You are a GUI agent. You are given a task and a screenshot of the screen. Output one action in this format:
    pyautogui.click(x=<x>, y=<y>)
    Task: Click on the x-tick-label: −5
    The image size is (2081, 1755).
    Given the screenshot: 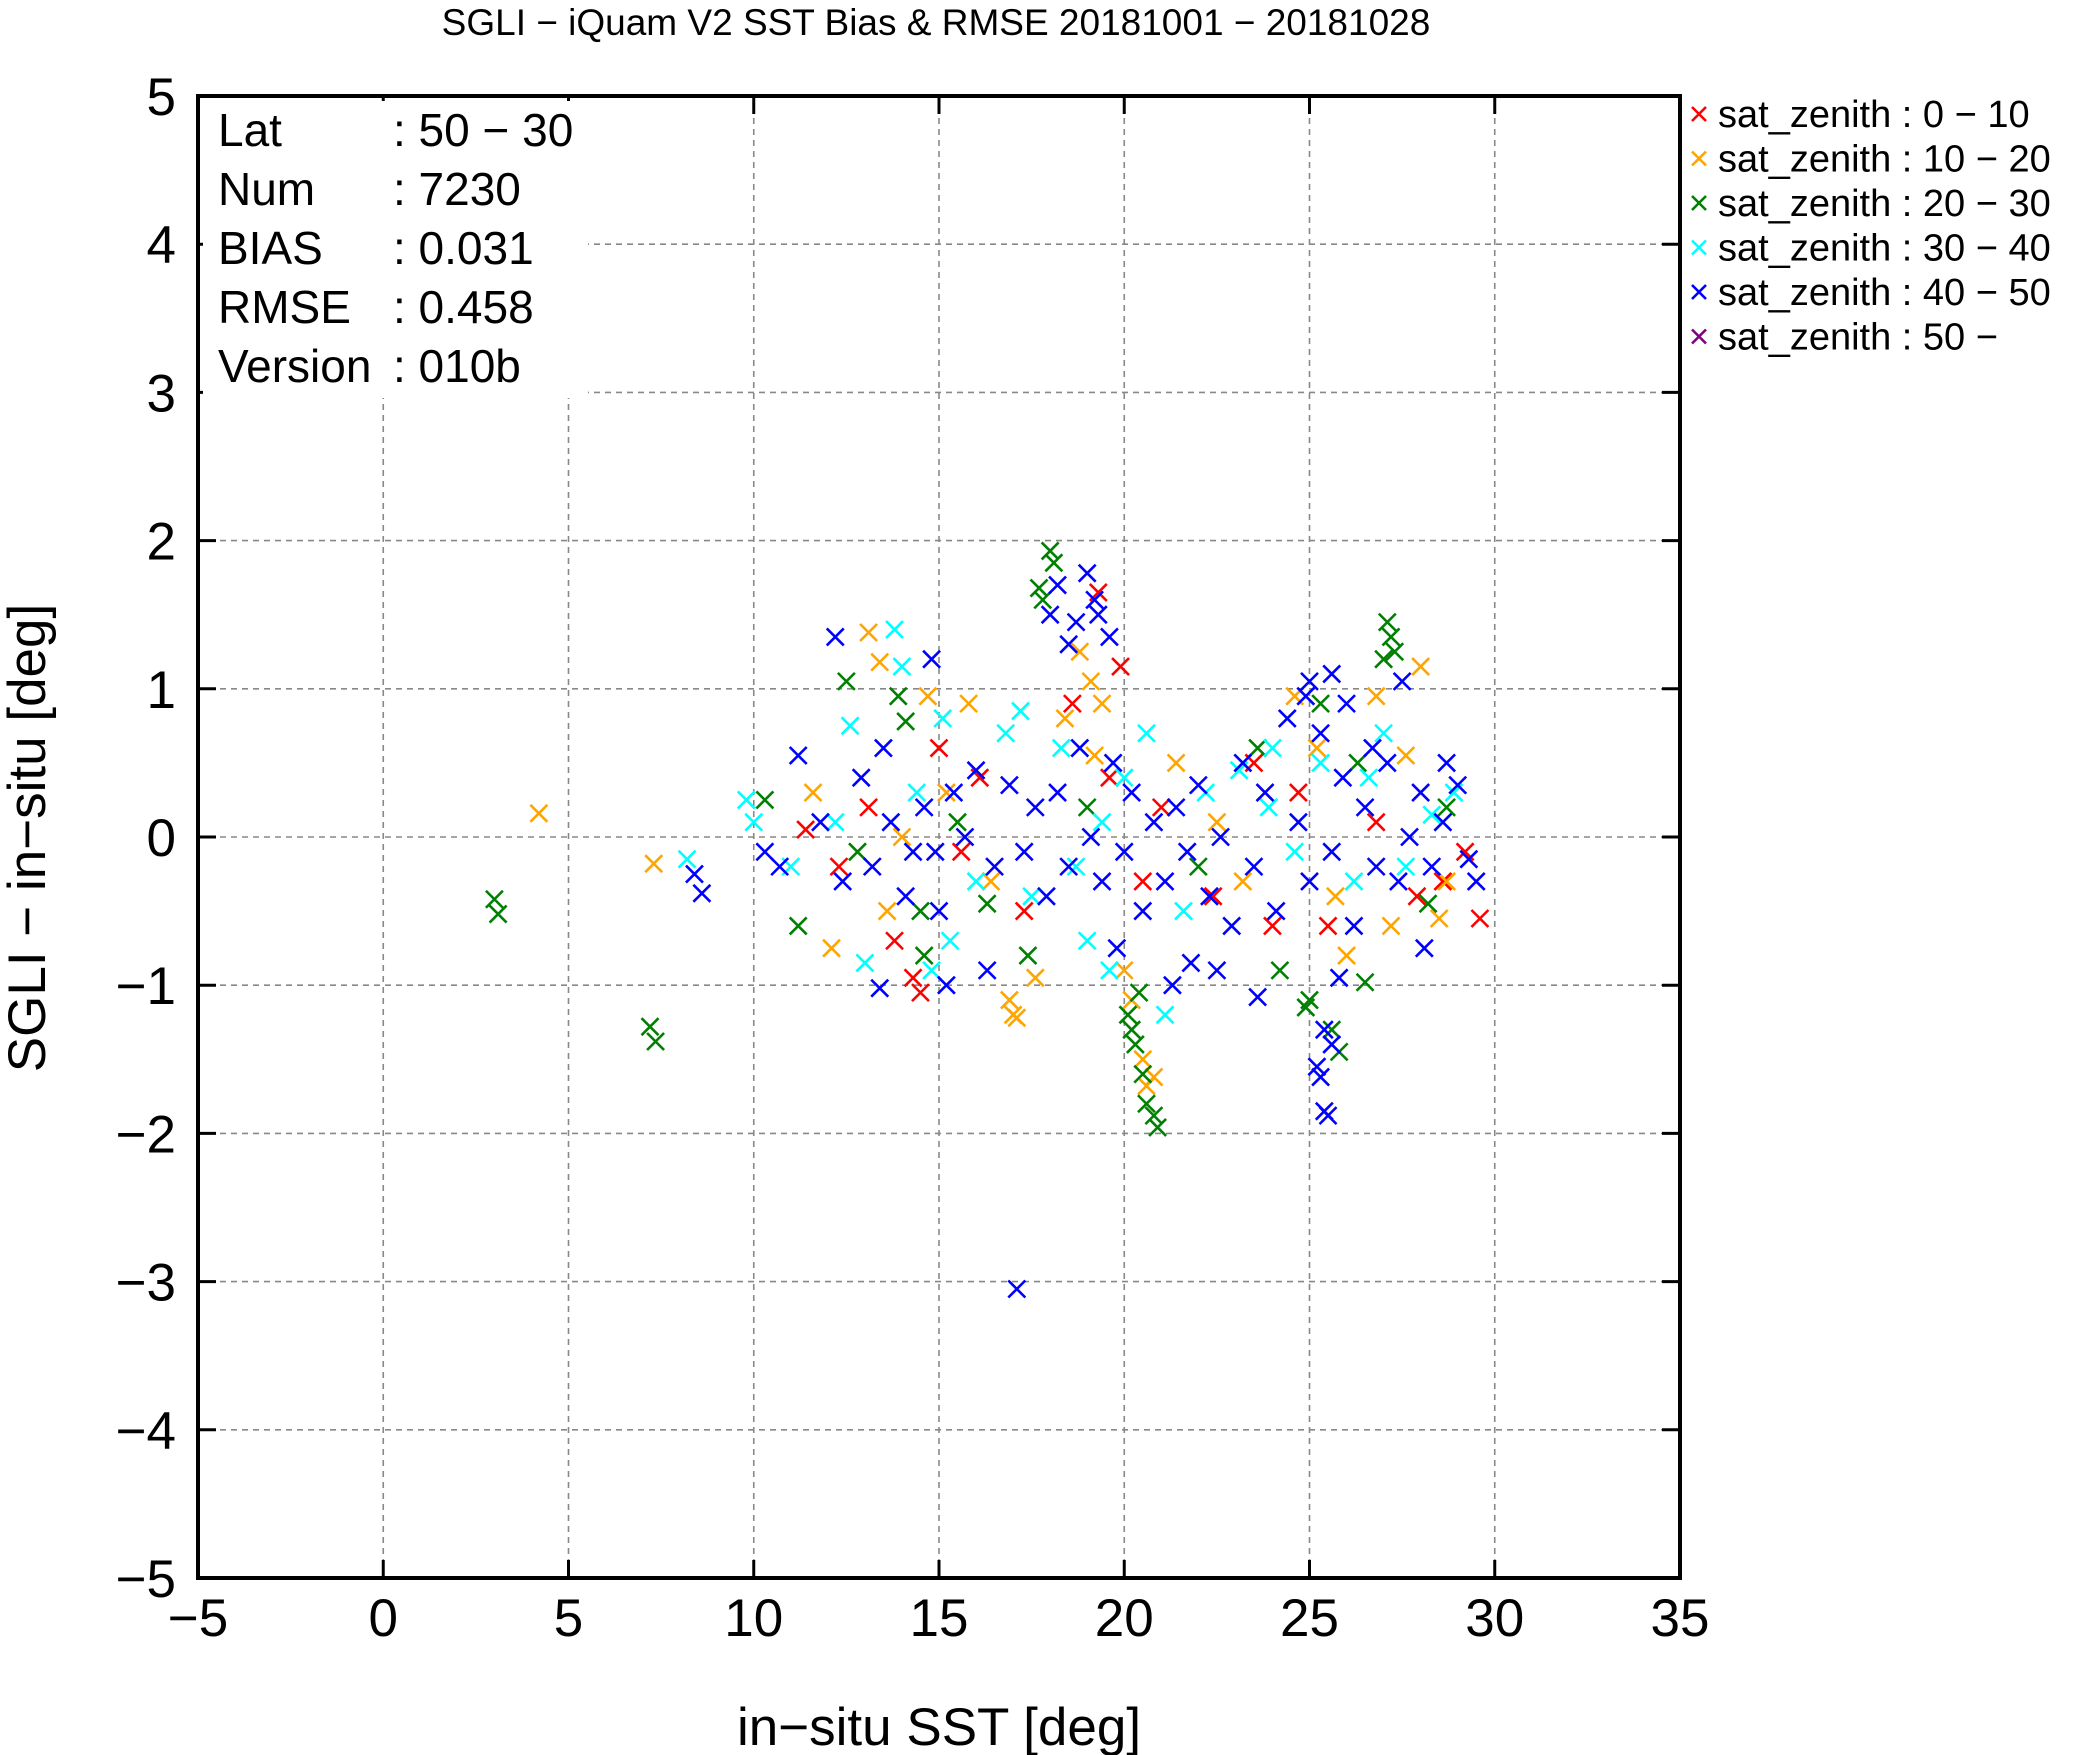 What is the action you would take?
    pyautogui.click(x=198, y=1618)
    